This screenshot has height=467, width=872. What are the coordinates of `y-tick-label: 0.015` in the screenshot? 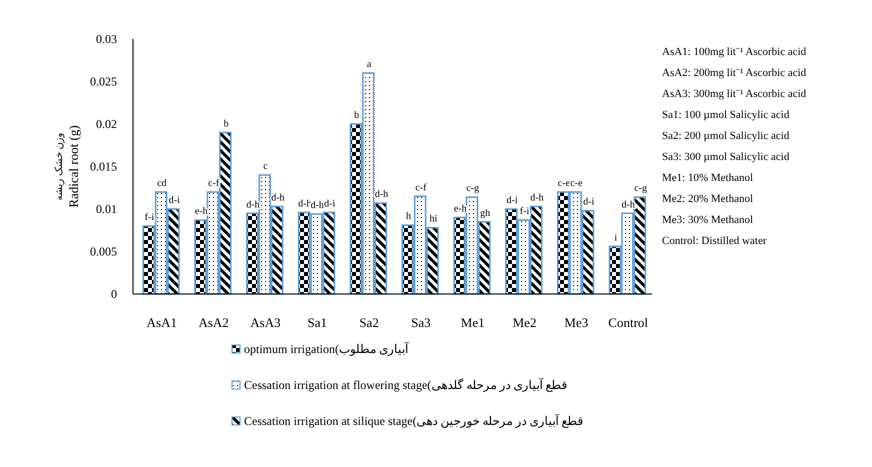 It's located at (103, 167).